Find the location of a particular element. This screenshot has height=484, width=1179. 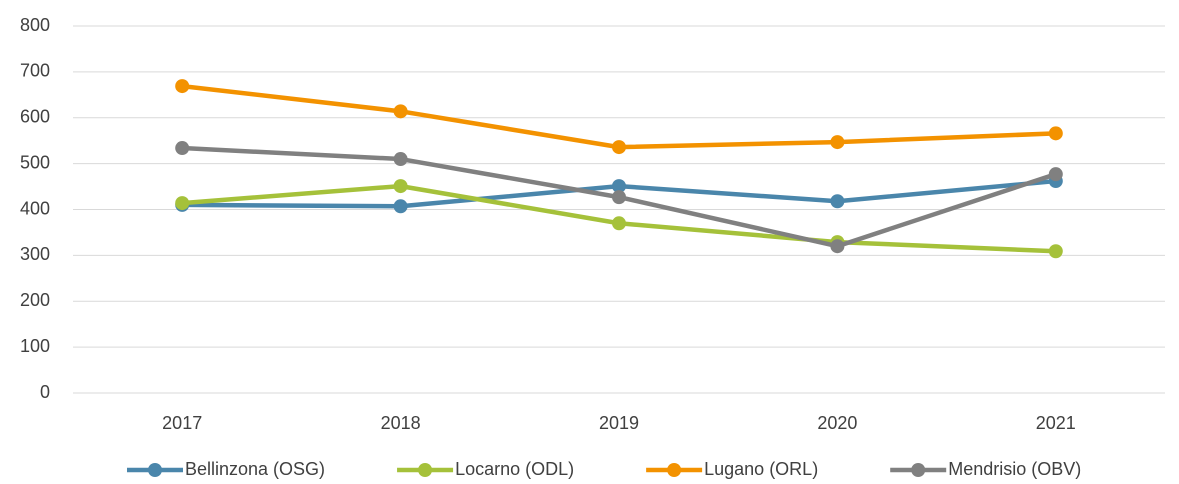

y-tick-label: 400 is located at coordinates (35, 208).